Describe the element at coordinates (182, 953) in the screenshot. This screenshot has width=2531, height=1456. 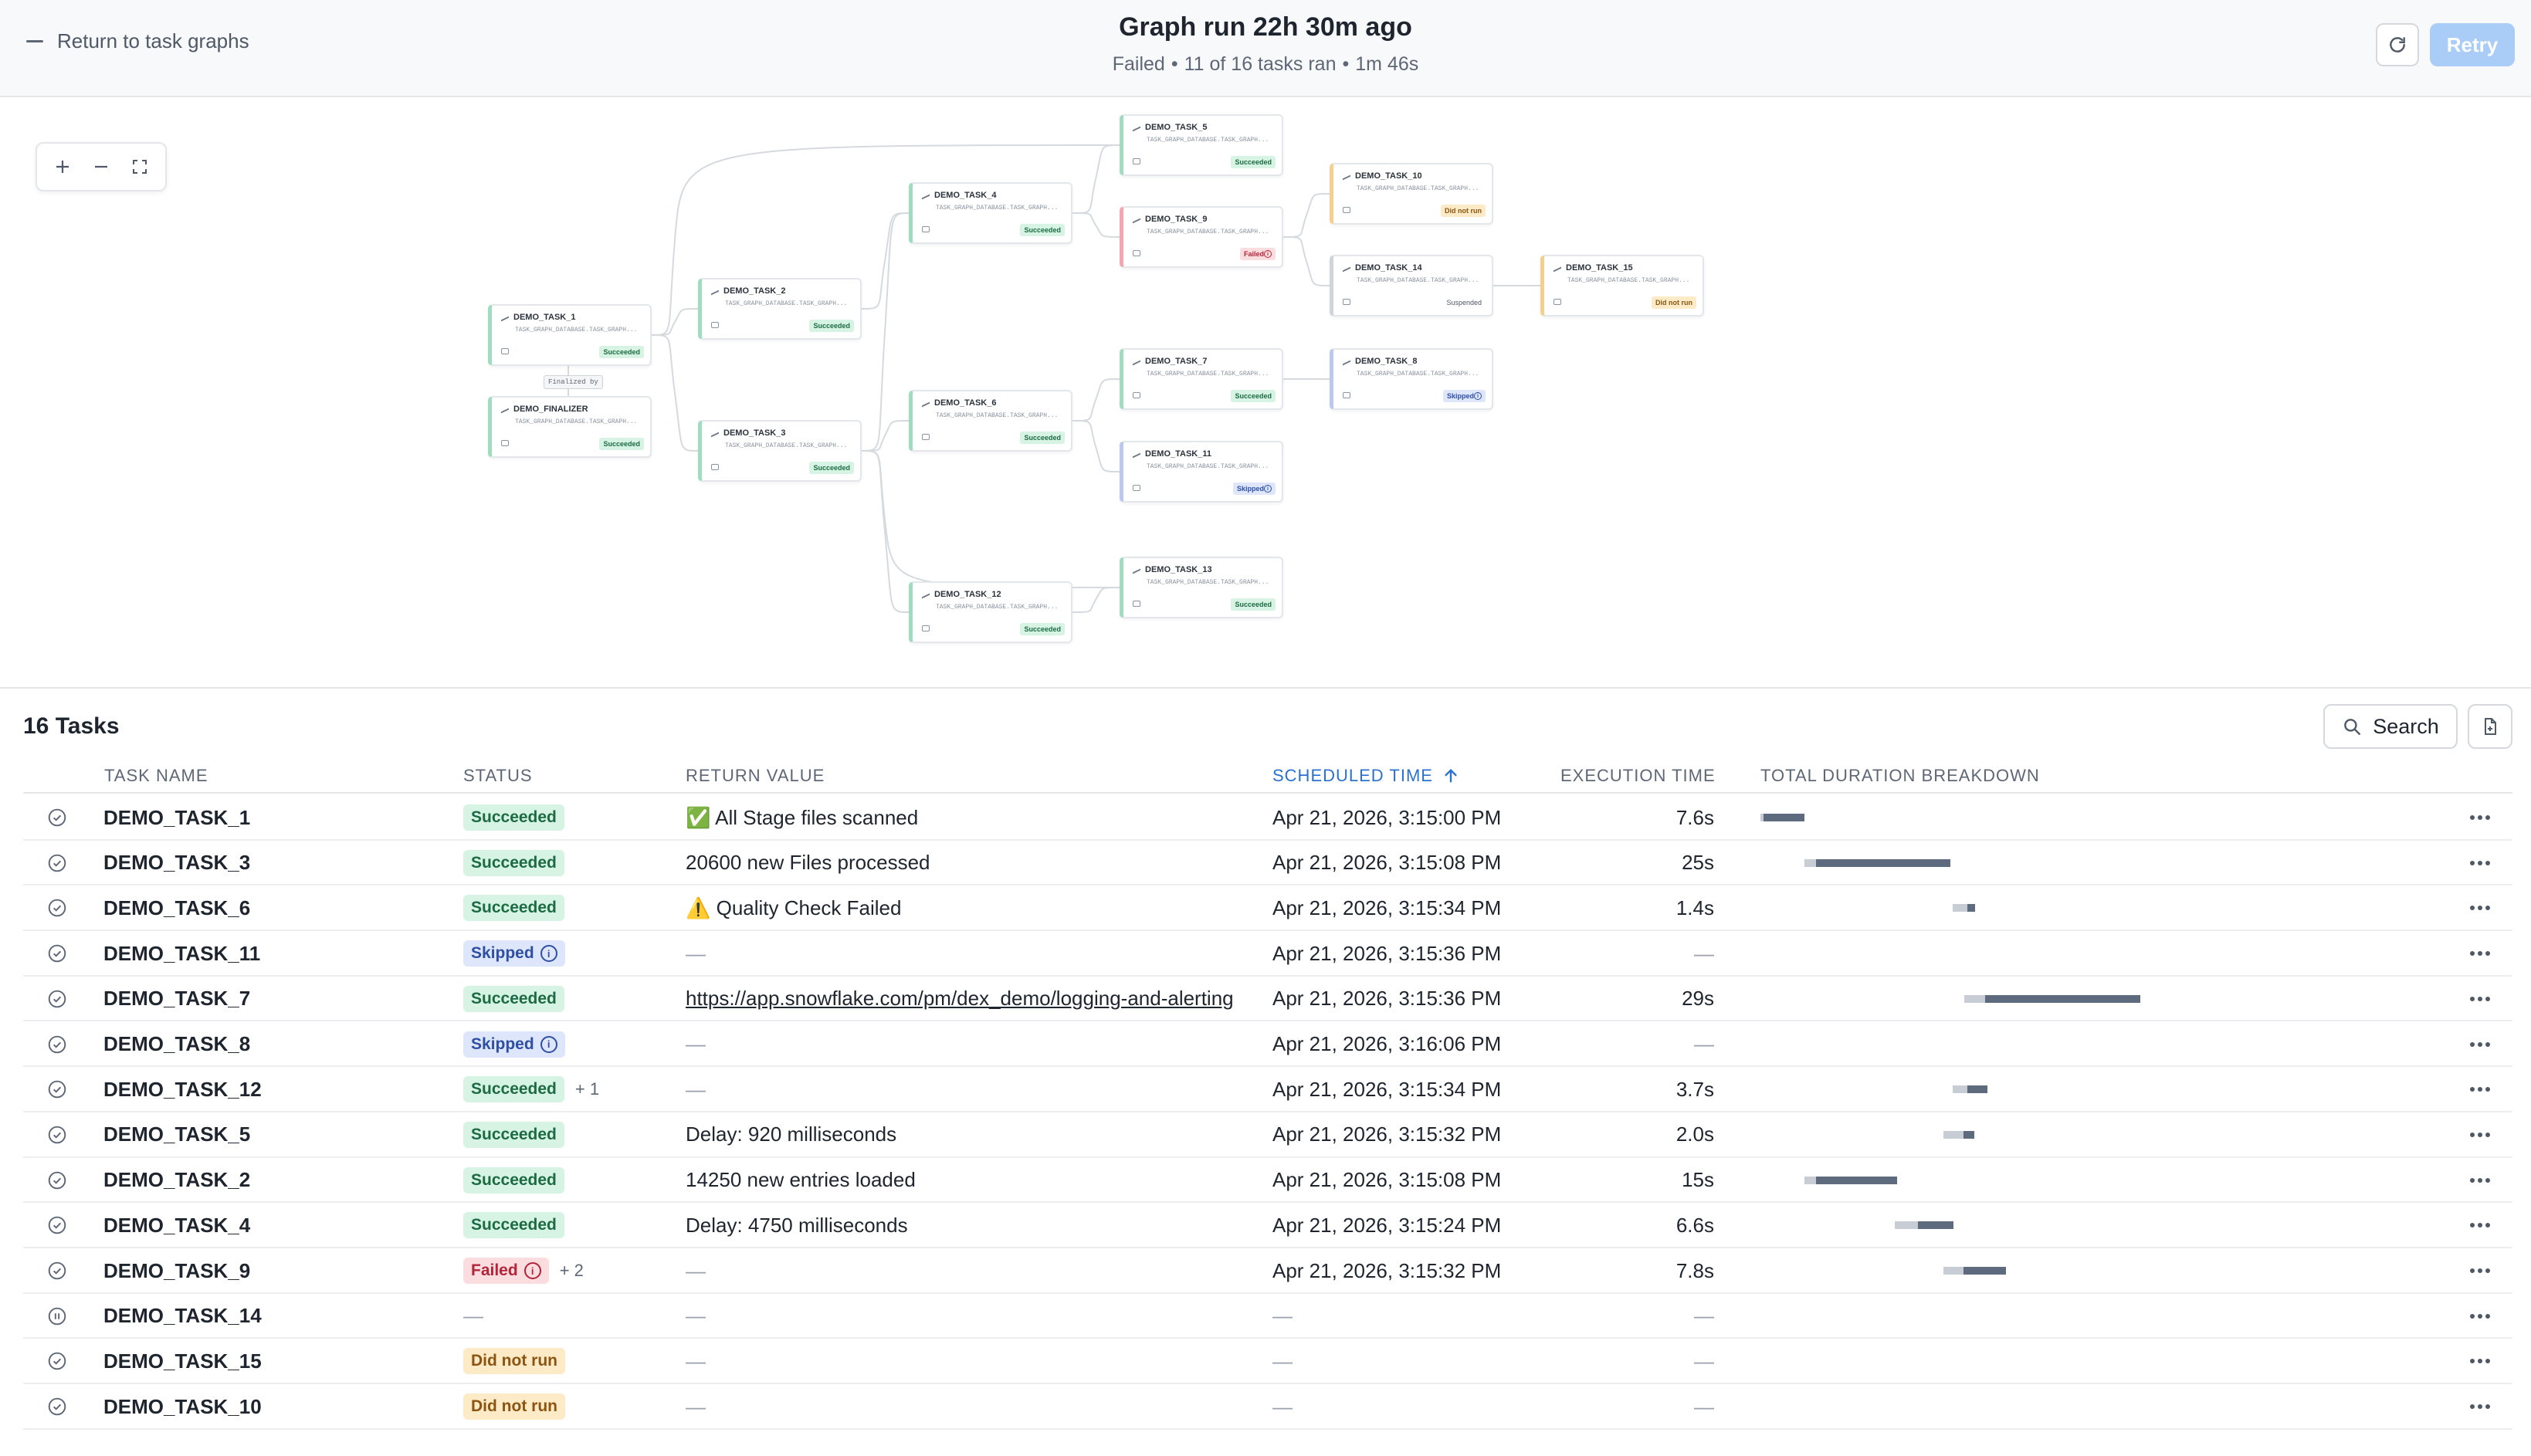
I see `task-name: DEMO_TASK_11` at that location.